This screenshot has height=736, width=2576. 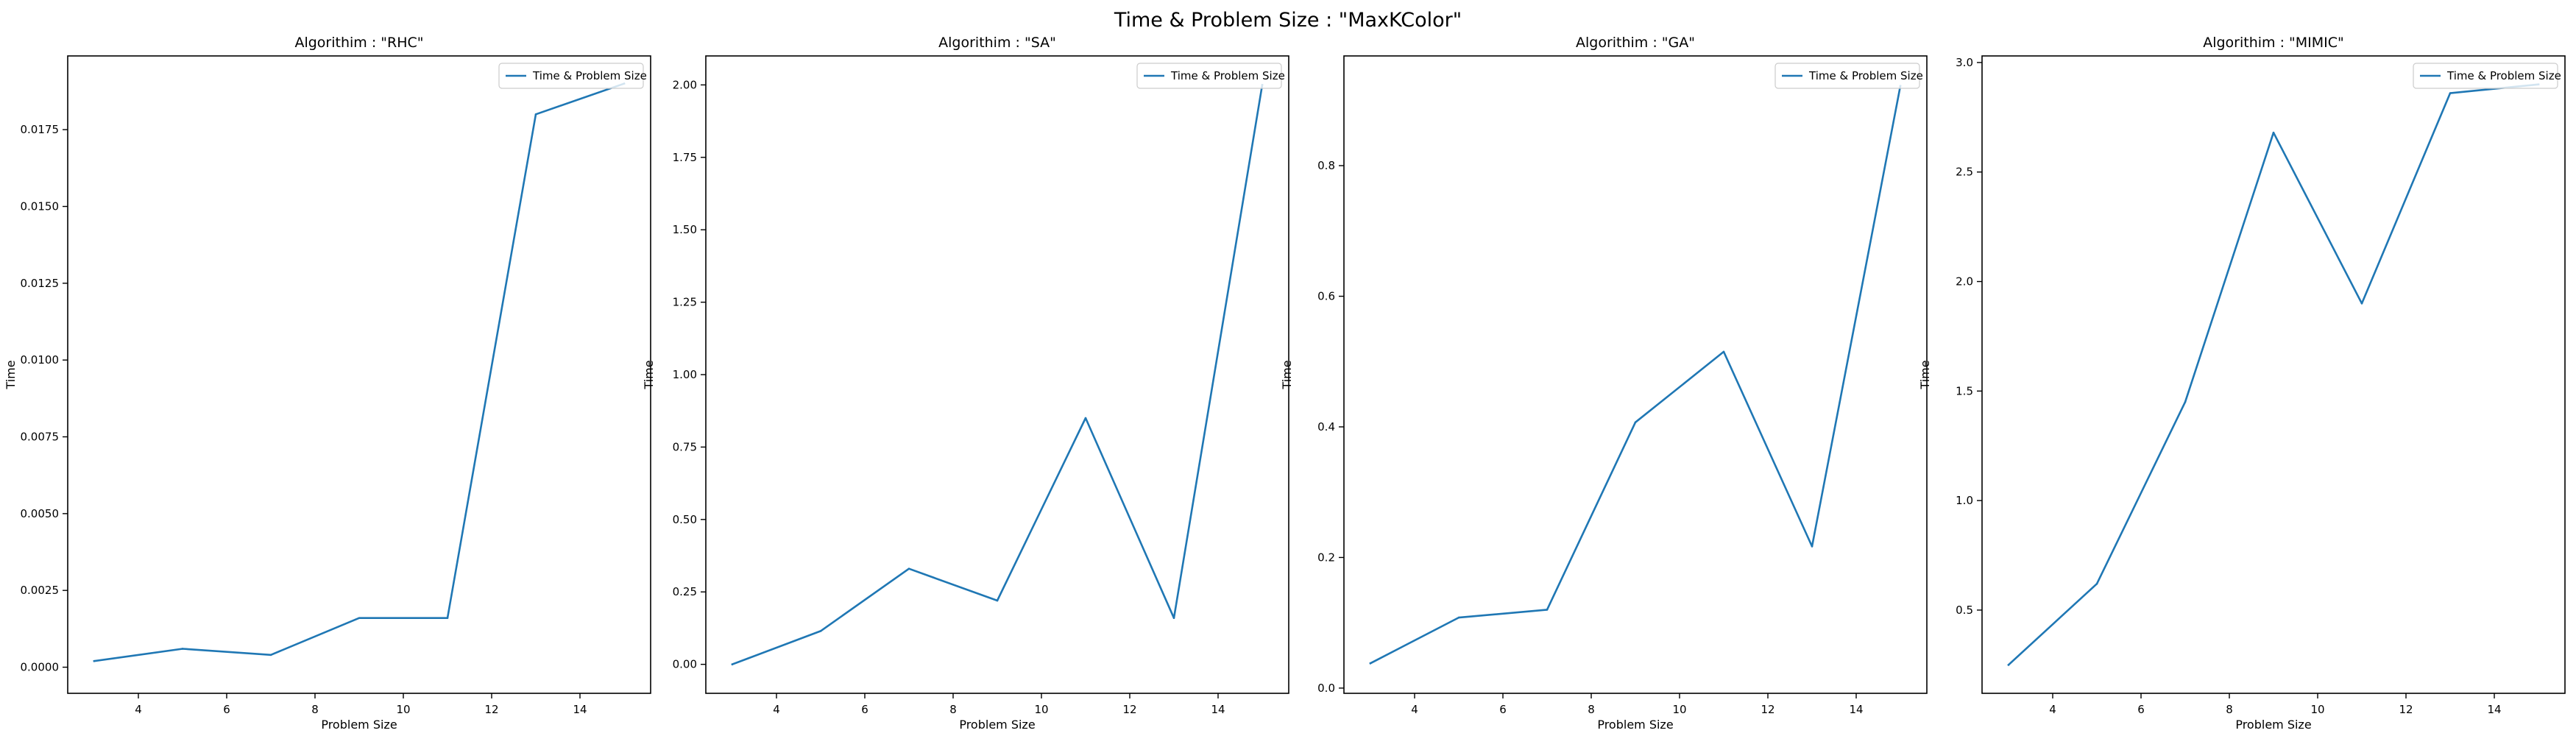 I want to click on y-tick-label: 0.0150, so click(x=40, y=206).